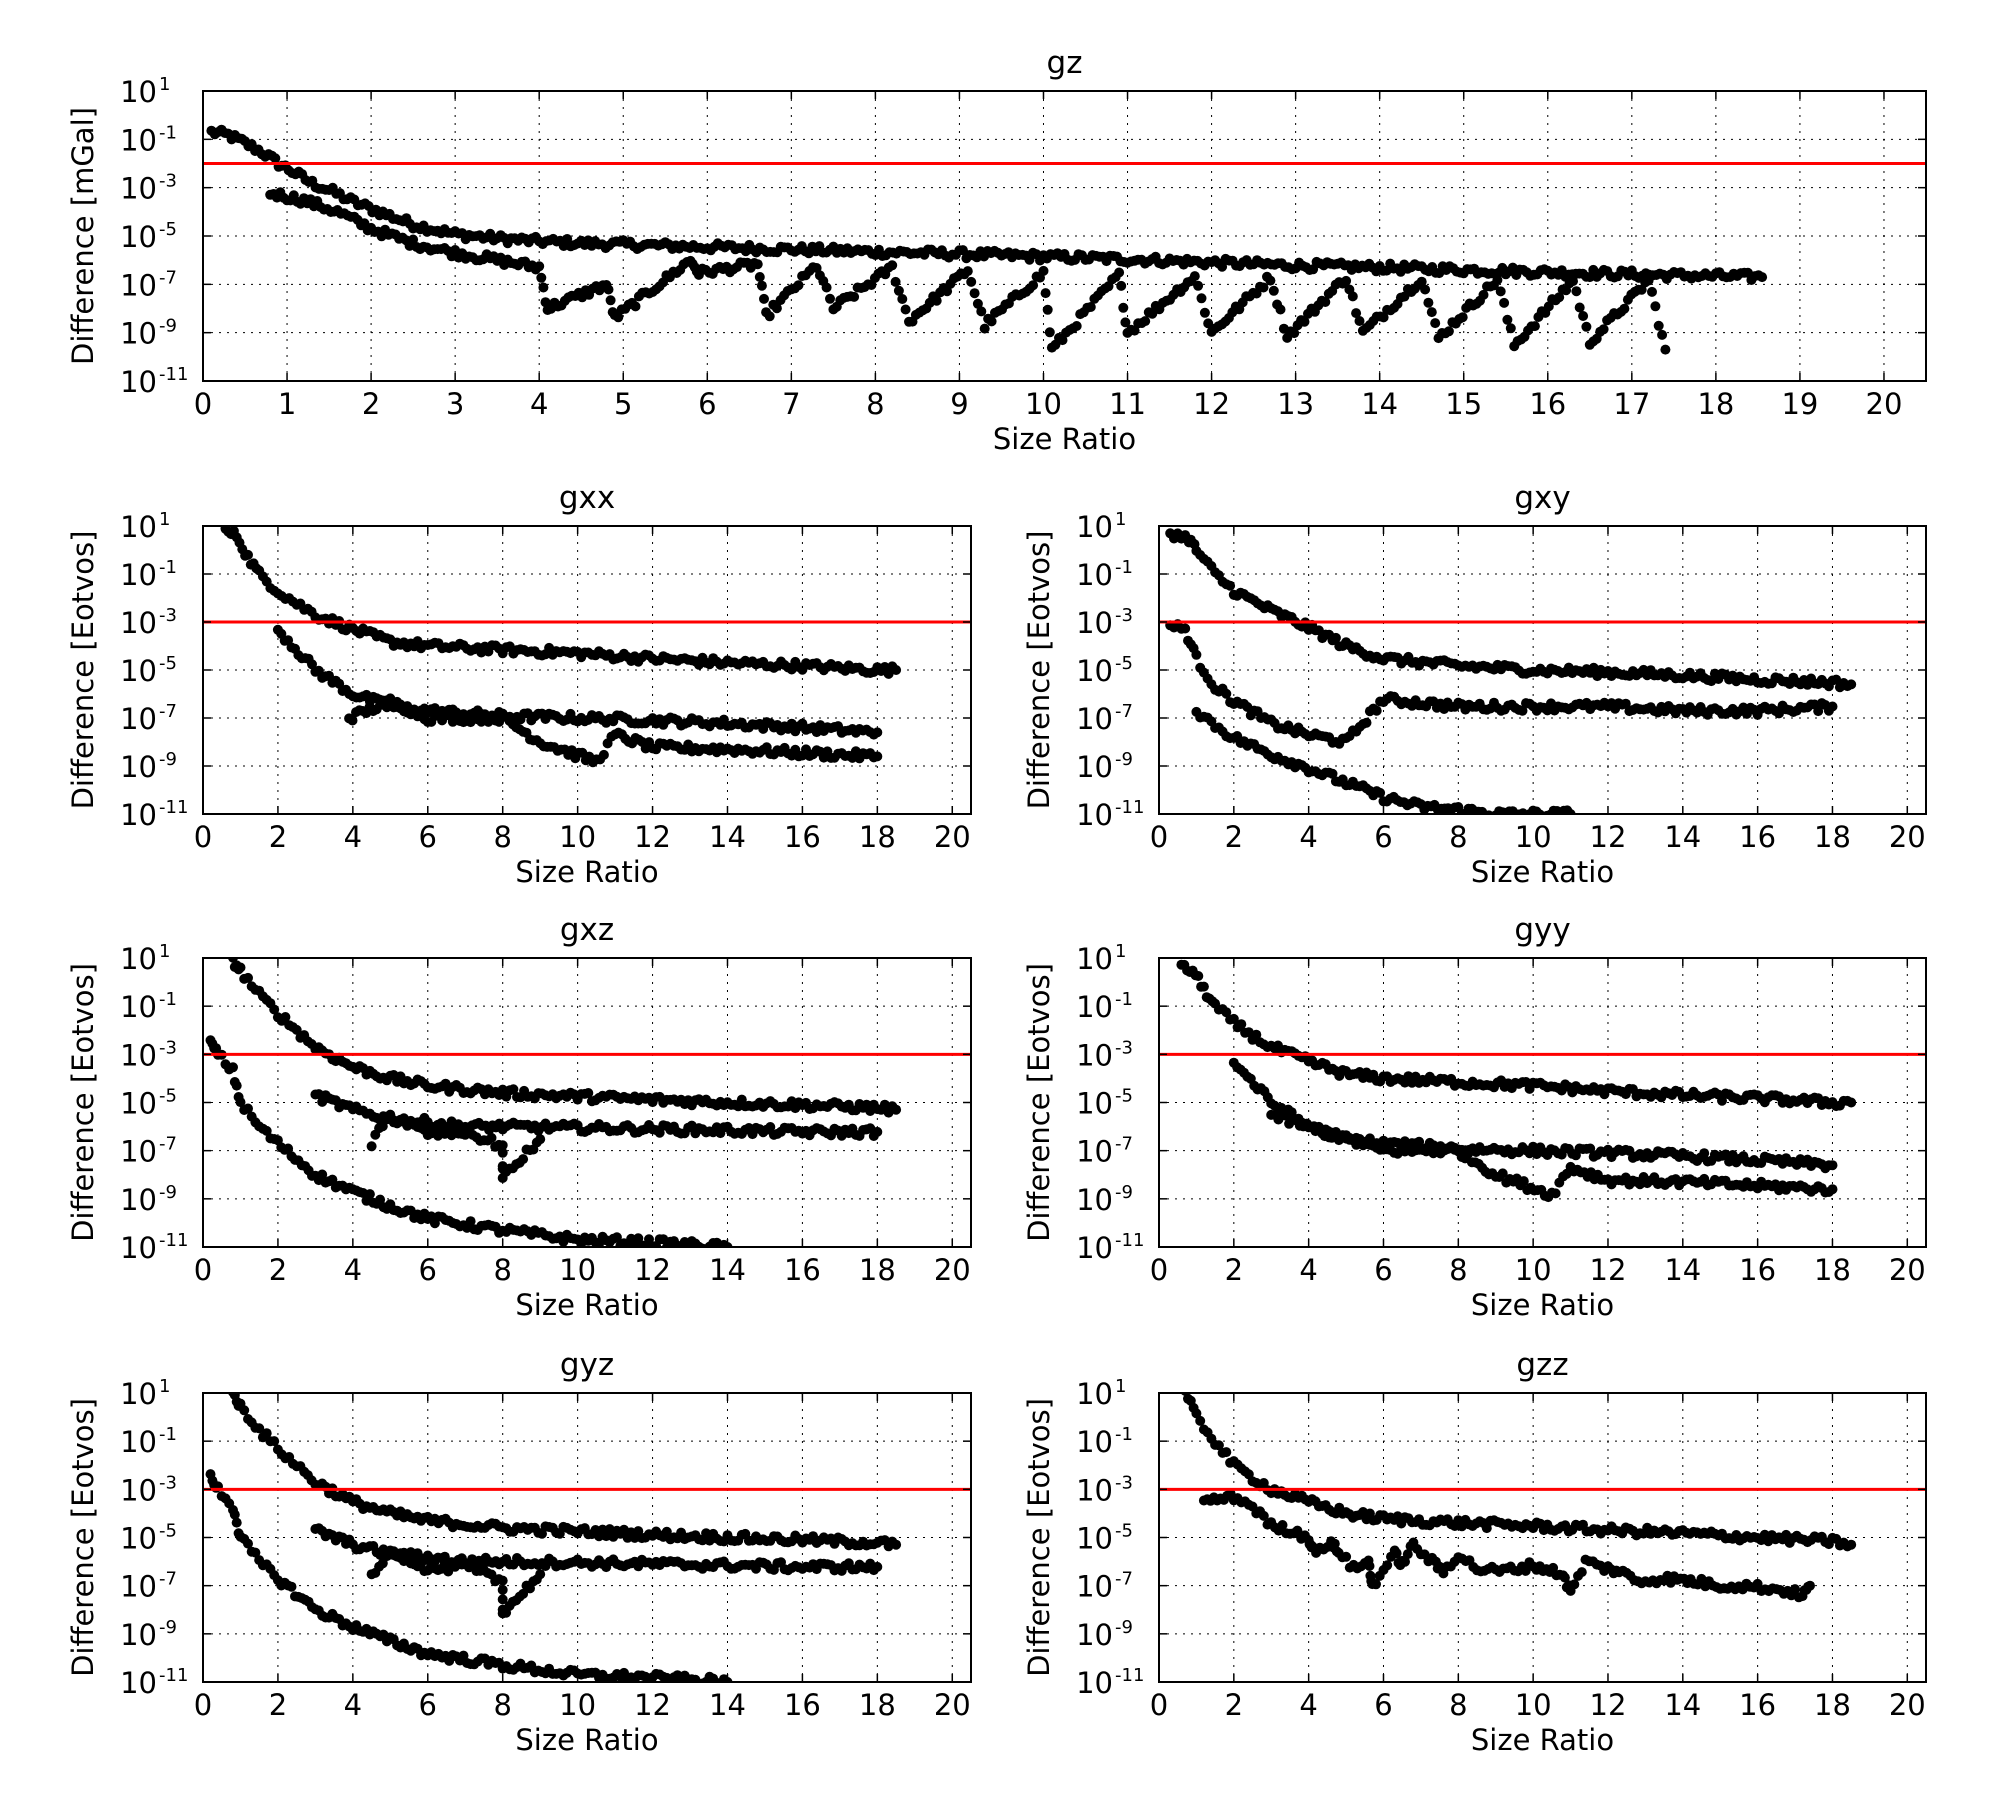 The width and height of the screenshot is (2000, 1800). What do you see at coordinates (168, 277) in the screenshot?
I see `y-tick-exponent: -7` at bounding box center [168, 277].